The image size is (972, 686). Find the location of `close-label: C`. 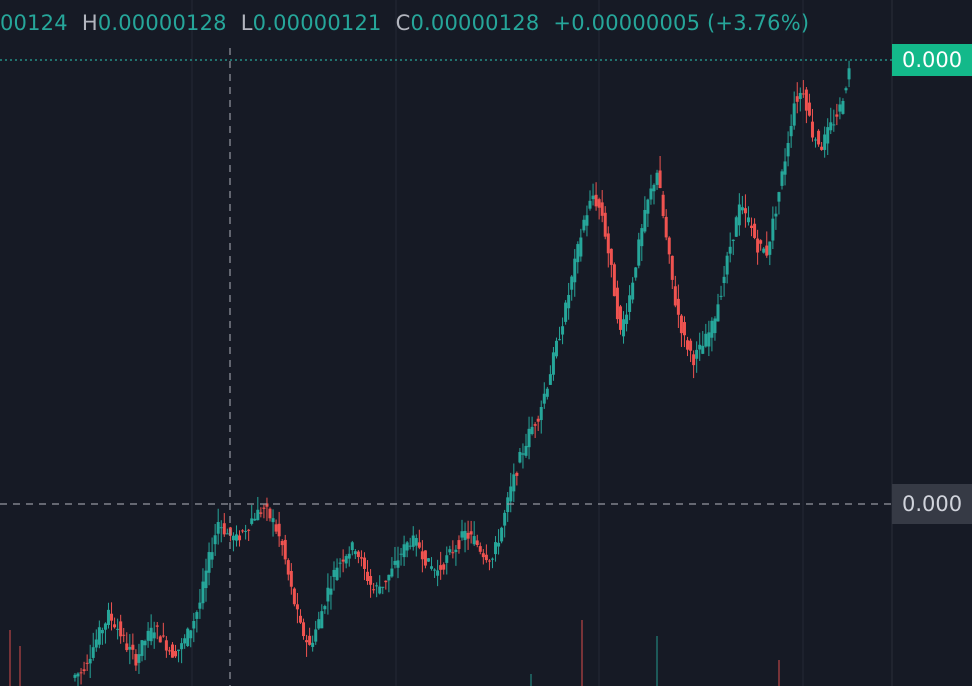

close-label: C is located at coordinates (403, 23).